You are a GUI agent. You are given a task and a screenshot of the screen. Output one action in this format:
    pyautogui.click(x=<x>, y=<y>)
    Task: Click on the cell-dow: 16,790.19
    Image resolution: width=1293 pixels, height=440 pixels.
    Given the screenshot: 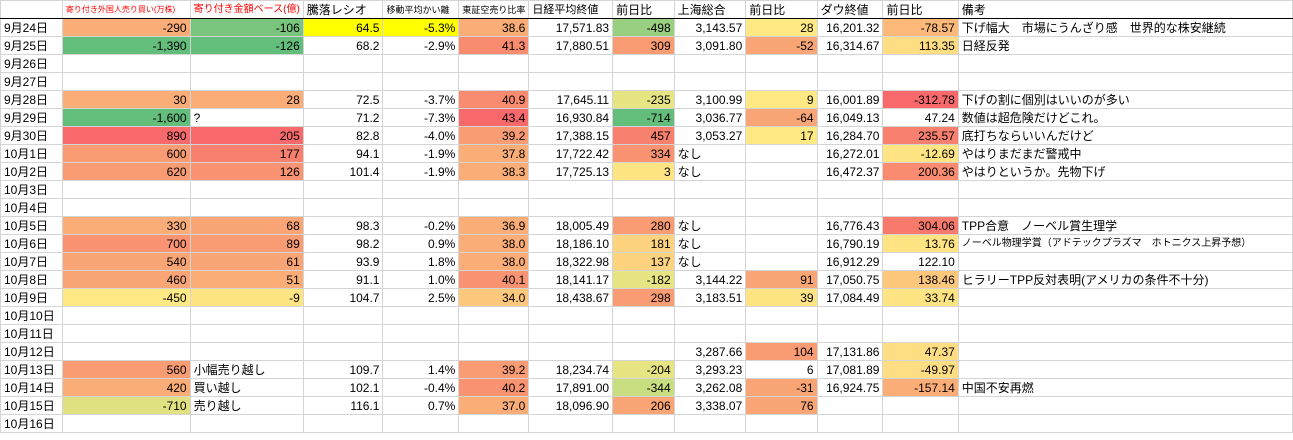 What is the action you would take?
    pyautogui.click(x=850, y=243)
    